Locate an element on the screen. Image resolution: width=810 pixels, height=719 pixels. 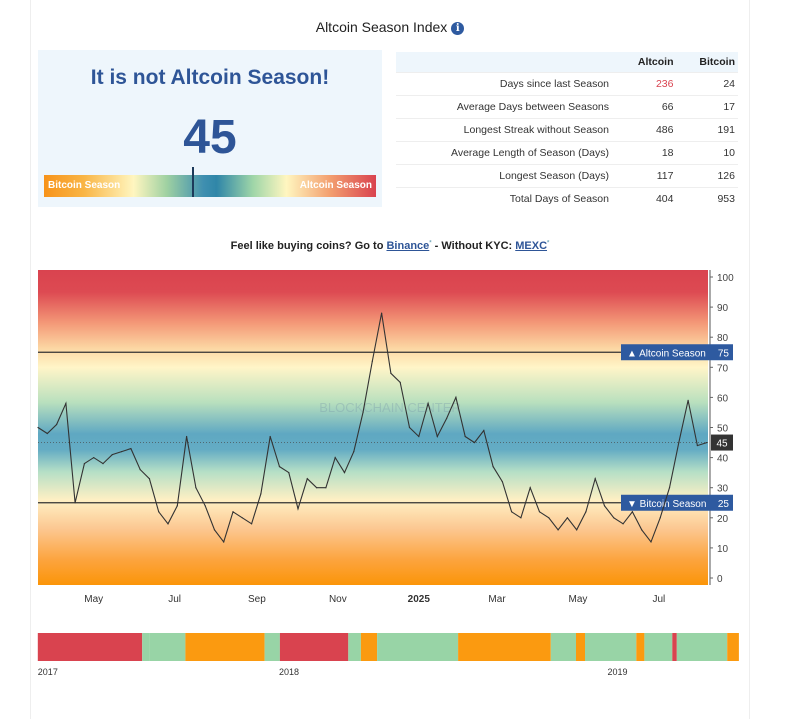
column-header-bitcoin: Bitcoin is located at coordinates (707, 62).